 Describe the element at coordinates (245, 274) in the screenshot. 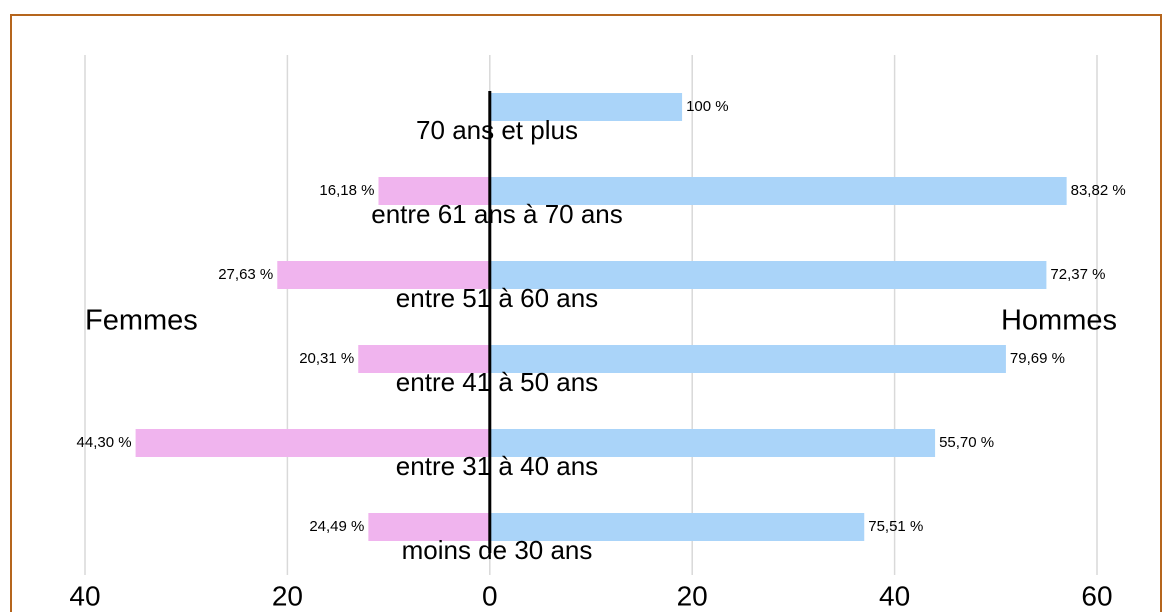

I see `data-label: 27,63 %` at that location.